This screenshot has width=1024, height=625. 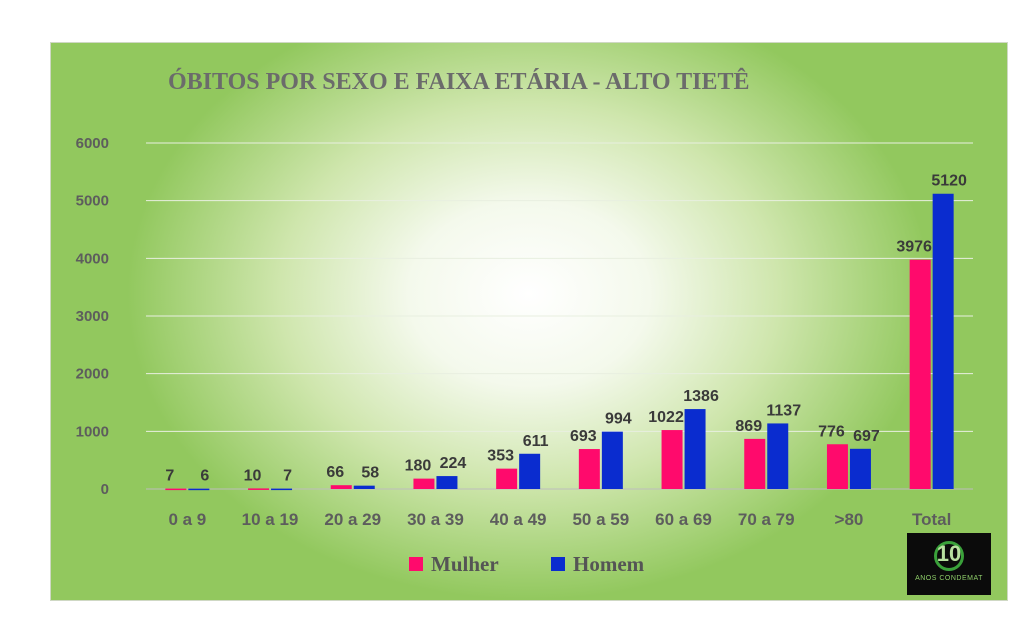 What do you see at coordinates (609, 564) in the screenshot?
I see `legend-label: Homem` at bounding box center [609, 564].